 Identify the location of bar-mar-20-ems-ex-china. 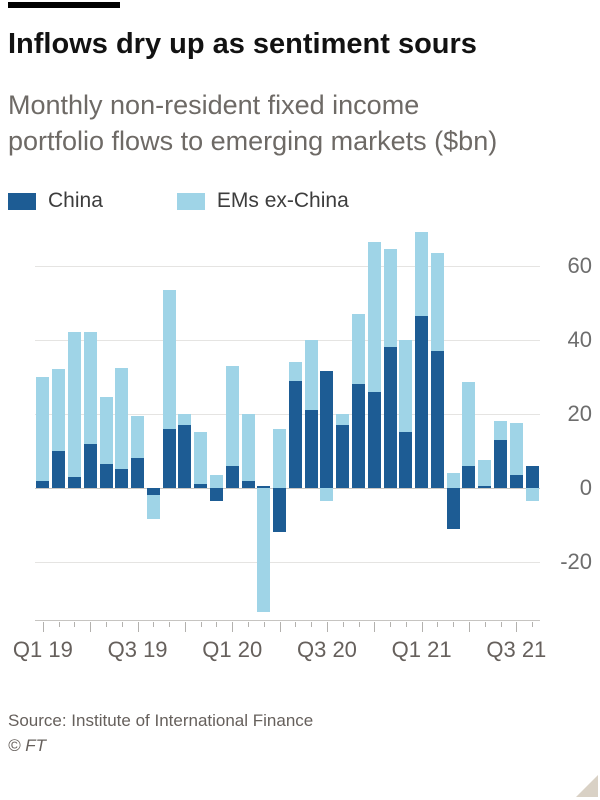
(264, 550).